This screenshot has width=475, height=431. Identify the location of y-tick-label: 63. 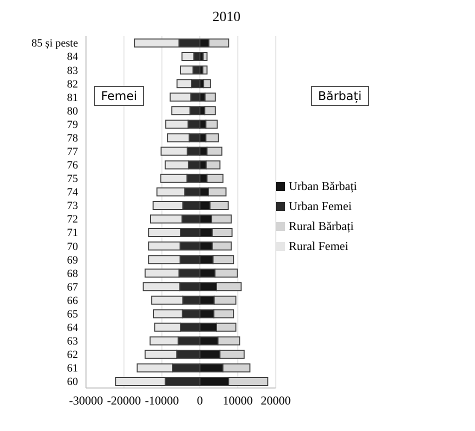
(72, 342).